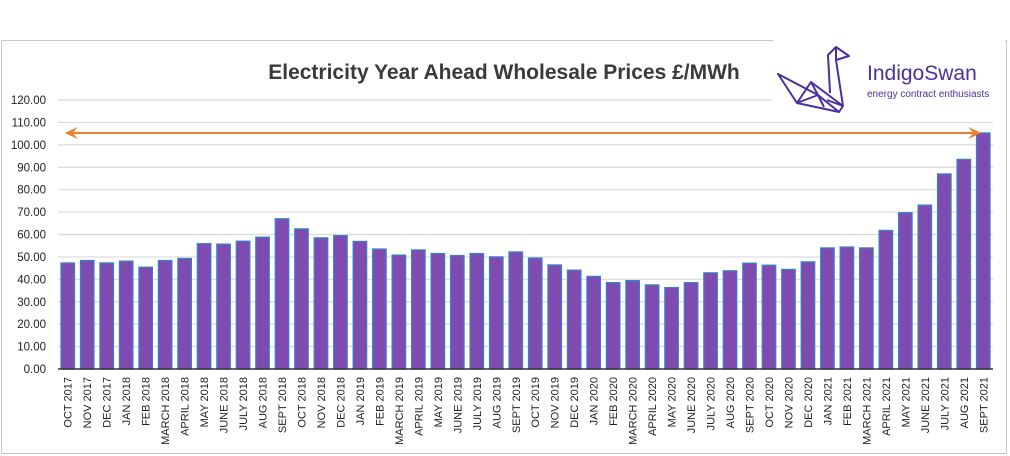 The image size is (1010, 456). What do you see at coordinates (556, 402) in the screenshot?
I see `x-tick-label: NOV 2019` at bounding box center [556, 402].